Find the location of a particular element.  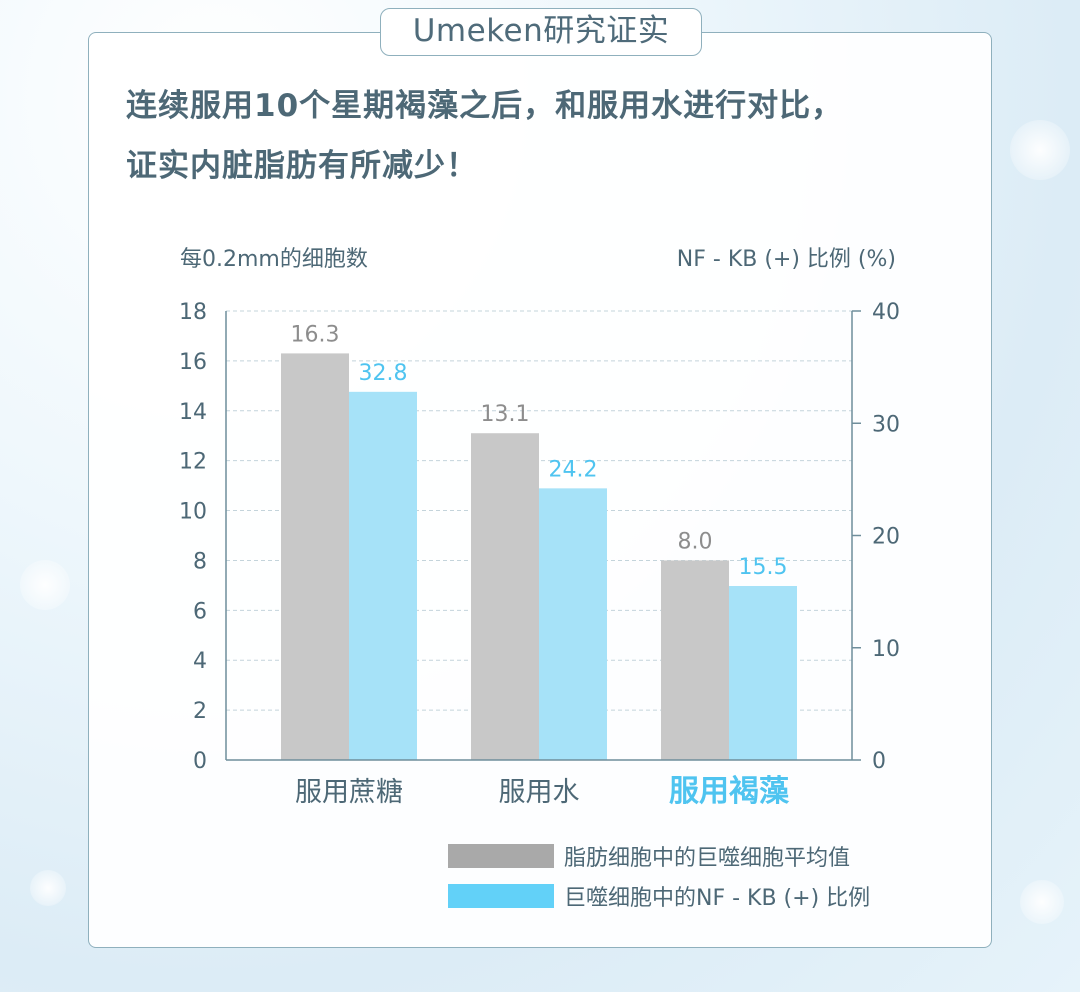

left-tick-label: 18 is located at coordinates (193, 312).